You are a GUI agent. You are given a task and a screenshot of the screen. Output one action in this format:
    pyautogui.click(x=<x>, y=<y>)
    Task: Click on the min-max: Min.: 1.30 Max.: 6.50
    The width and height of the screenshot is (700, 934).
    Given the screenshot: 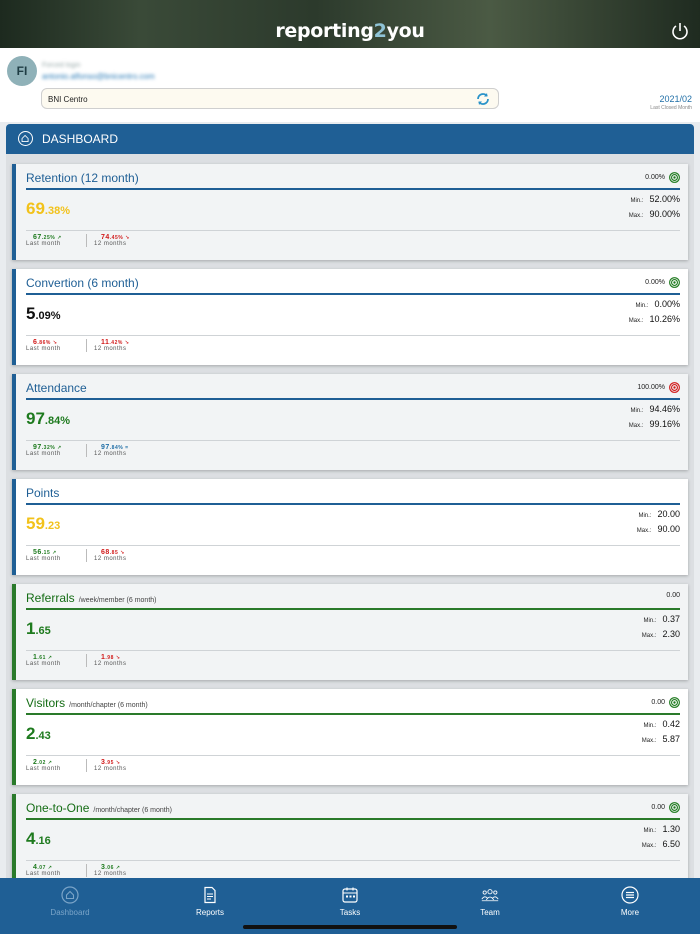 What is the action you would take?
    pyautogui.click(x=660, y=836)
    